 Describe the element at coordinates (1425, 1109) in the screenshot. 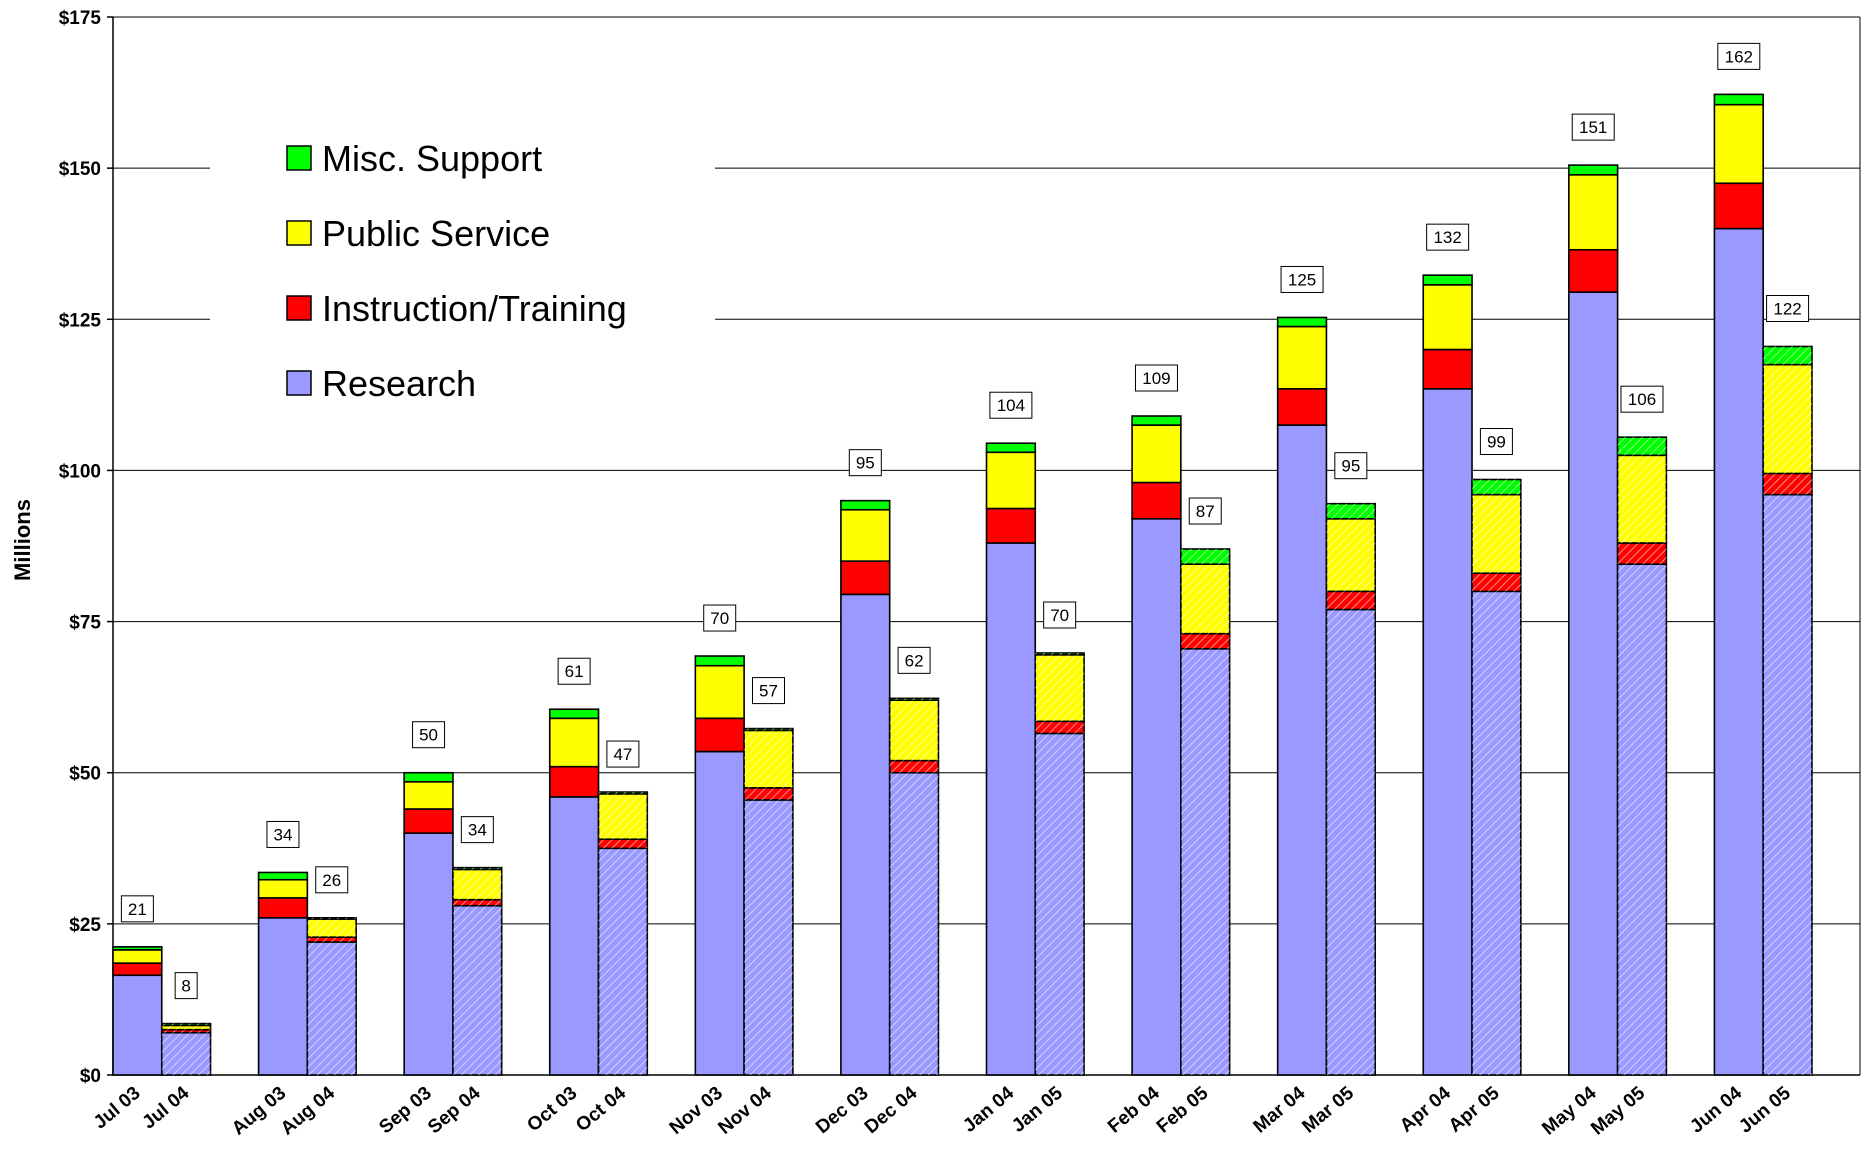

I see `x-tick-label: Apr 04` at that location.